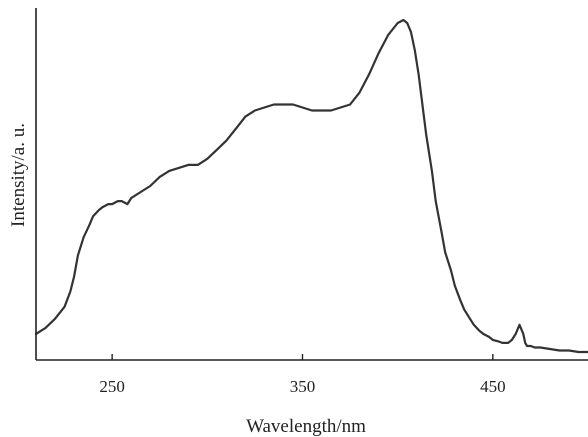  Describe the element at coordinates (306, 426) in the screenshot. I see `x-axis-label: Wavelength/nm` at that location.